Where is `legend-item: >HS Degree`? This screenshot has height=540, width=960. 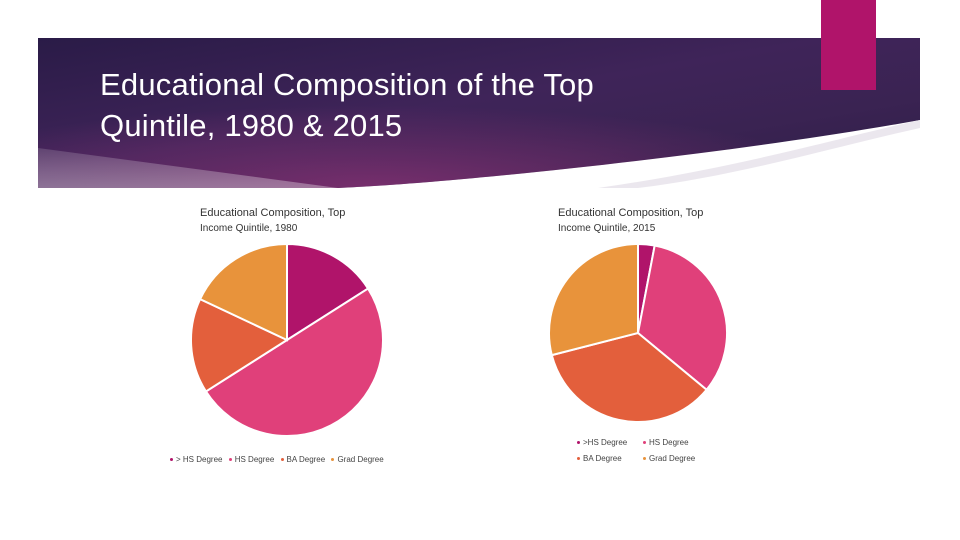
legend-item: >HS Degree is located at coordinates (610, 442).